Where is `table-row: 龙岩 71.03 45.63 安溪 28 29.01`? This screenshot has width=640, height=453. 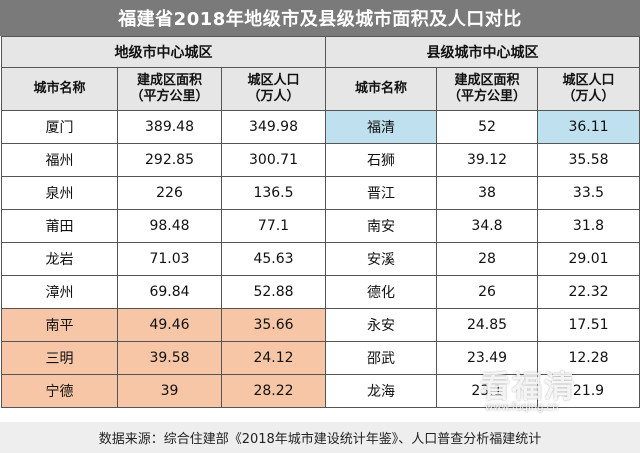 table-row: 龙岩 71.03 45.63 安溪 28 29.01 is located at coordinates (320, 259).